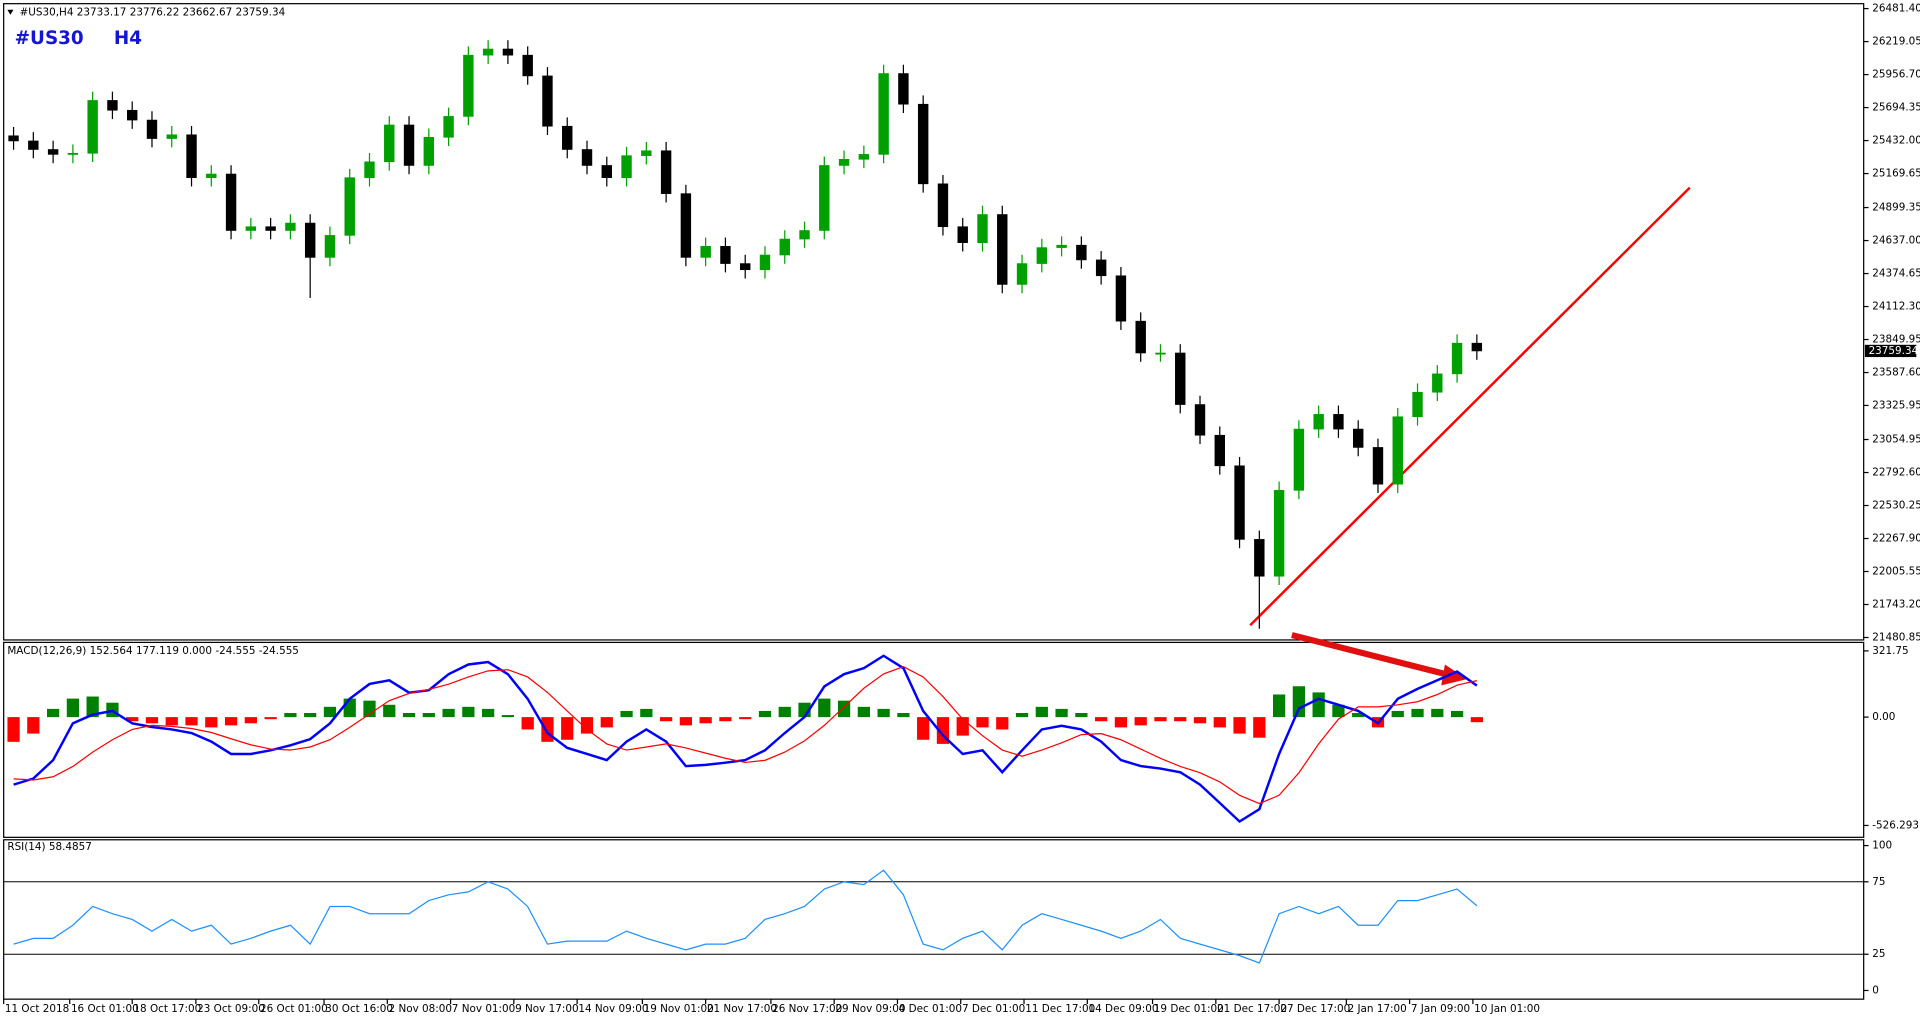 This screenshot has height=1020, width=1920. I want to click on x-tick-label: 18 Oct 17:00, so click(167, 1009).